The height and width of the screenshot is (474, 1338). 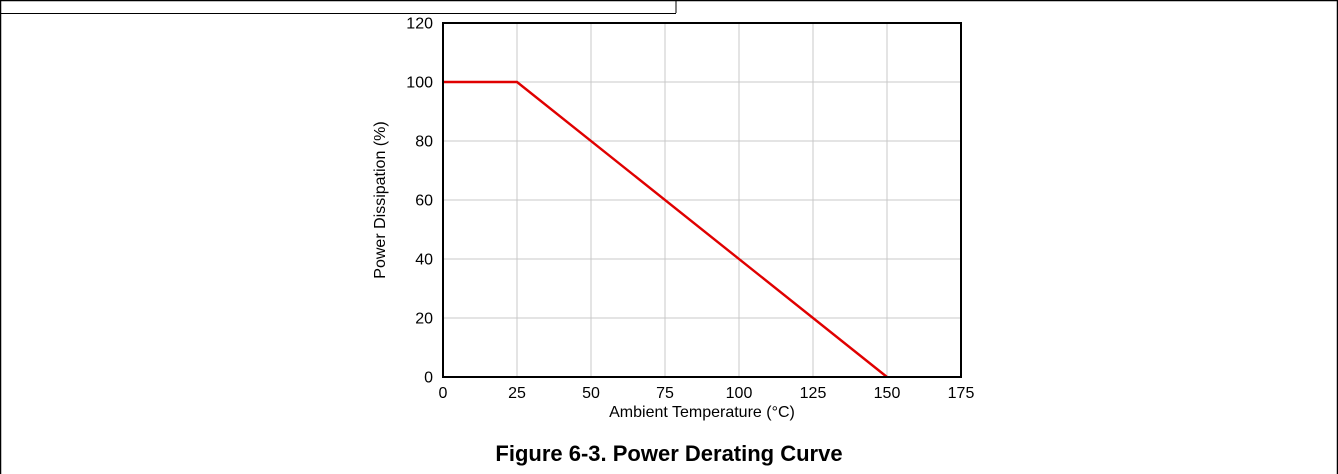 I want to click on figure-caption: Figure 6-3. Power Derating Curve, so click(x=669, y=453).